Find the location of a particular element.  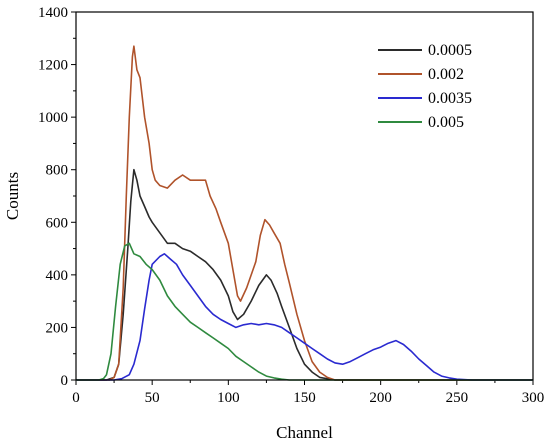

x-tick-label: 200 is located at coordinates (380, 398).